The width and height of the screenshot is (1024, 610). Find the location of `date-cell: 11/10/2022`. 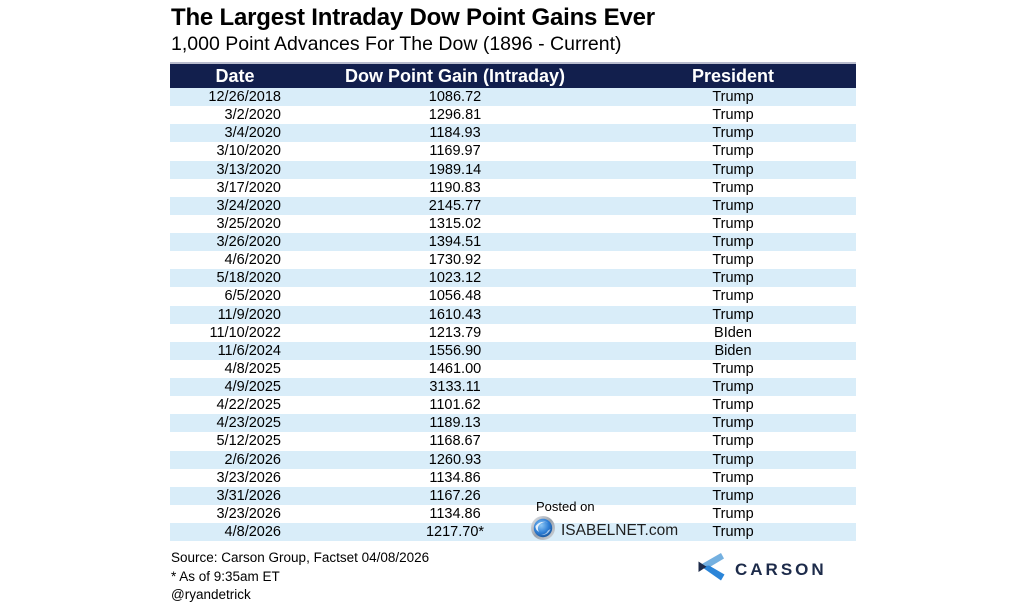

date-cell: 11/10/2022 is located at coordinates (245, 332).